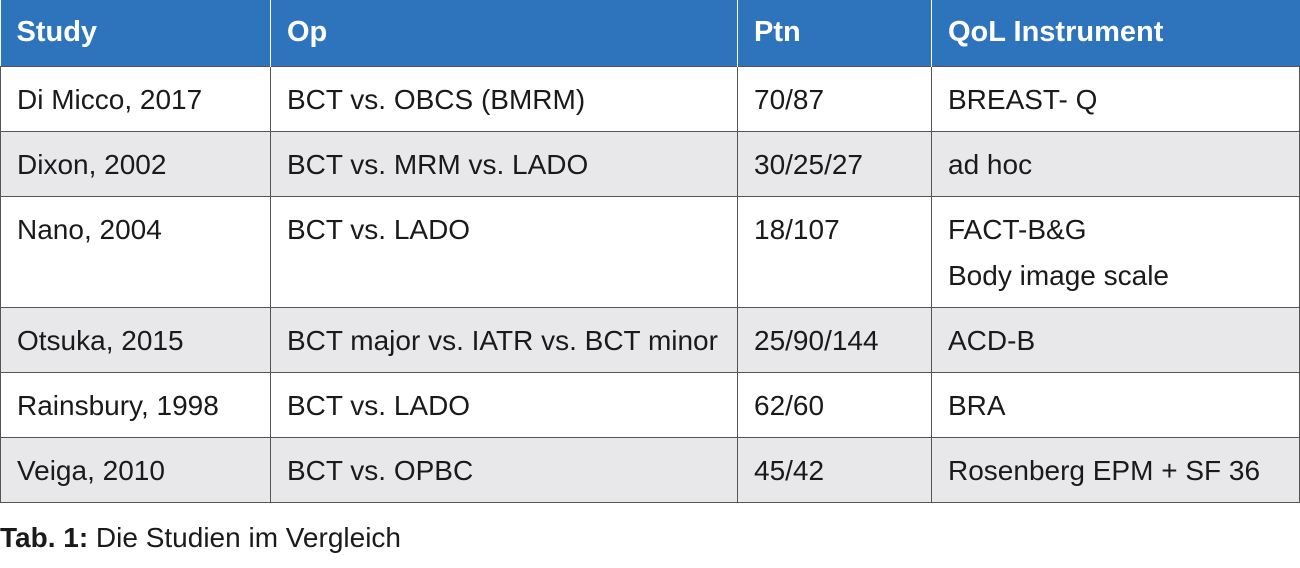 This screenshot has width=1300, height=568. I want to click on cell-qol: Rosenberg EPM + SF 36, so click(1115, 469).